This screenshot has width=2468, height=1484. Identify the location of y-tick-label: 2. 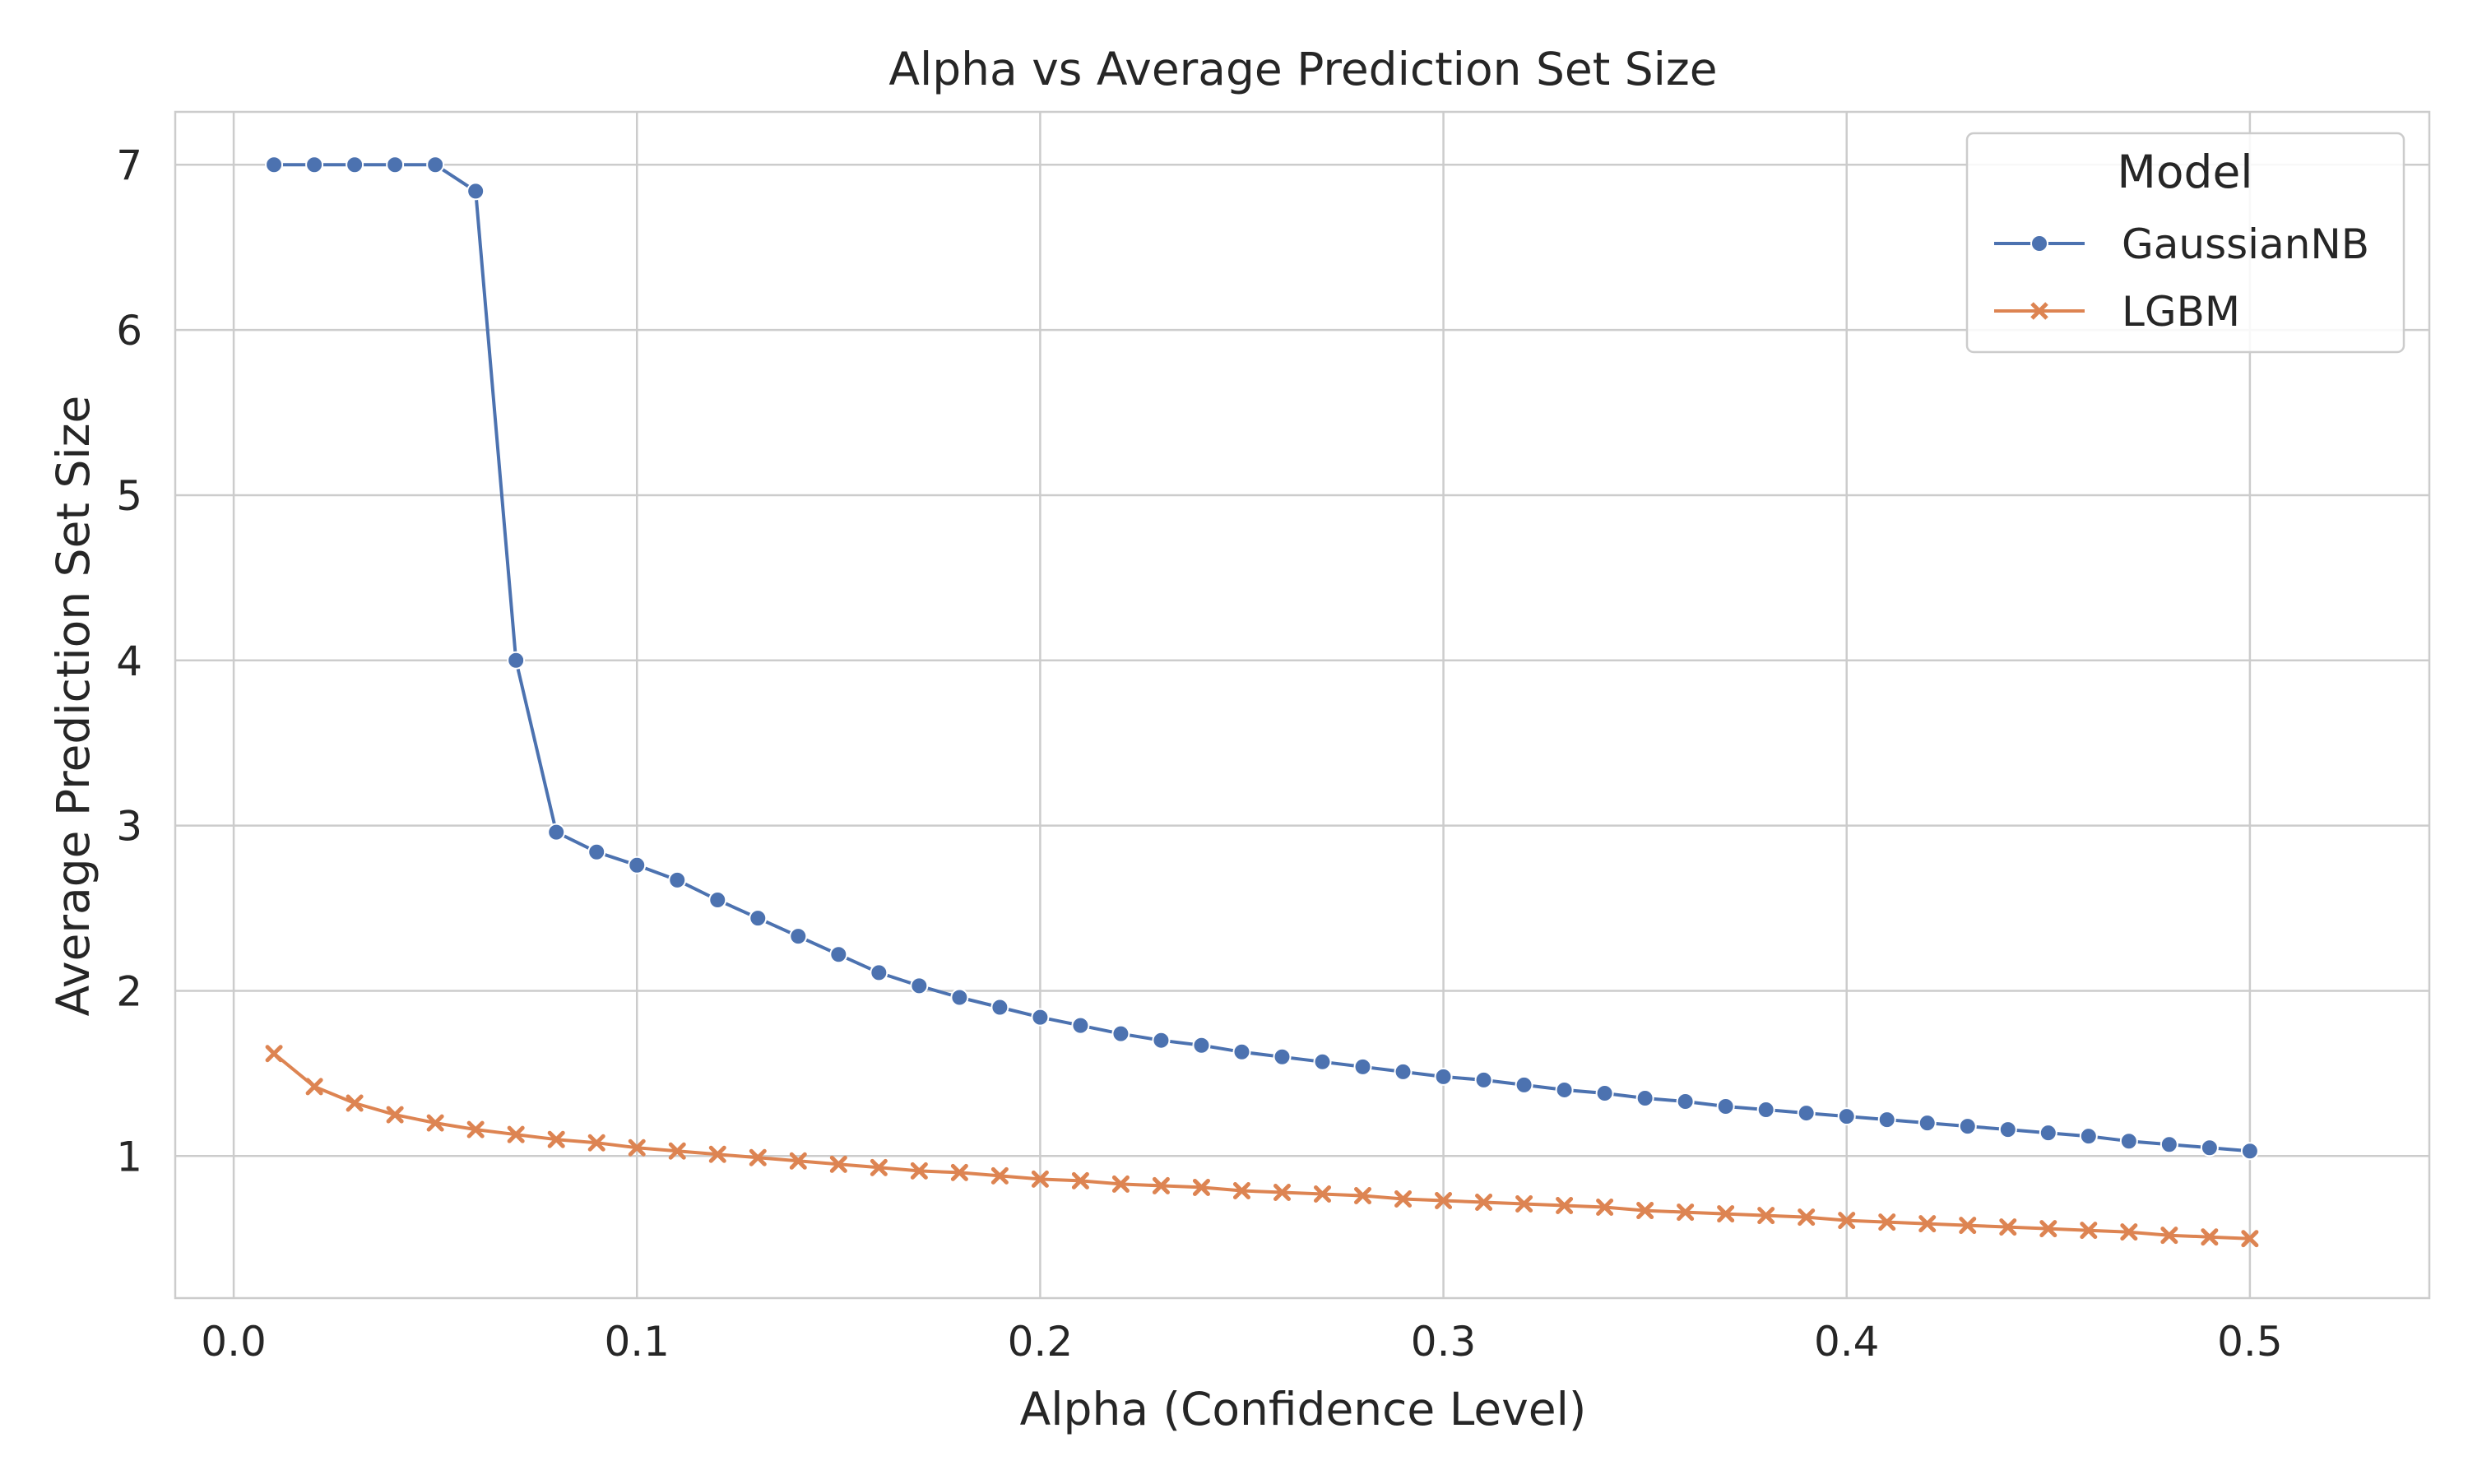
(129, 991).